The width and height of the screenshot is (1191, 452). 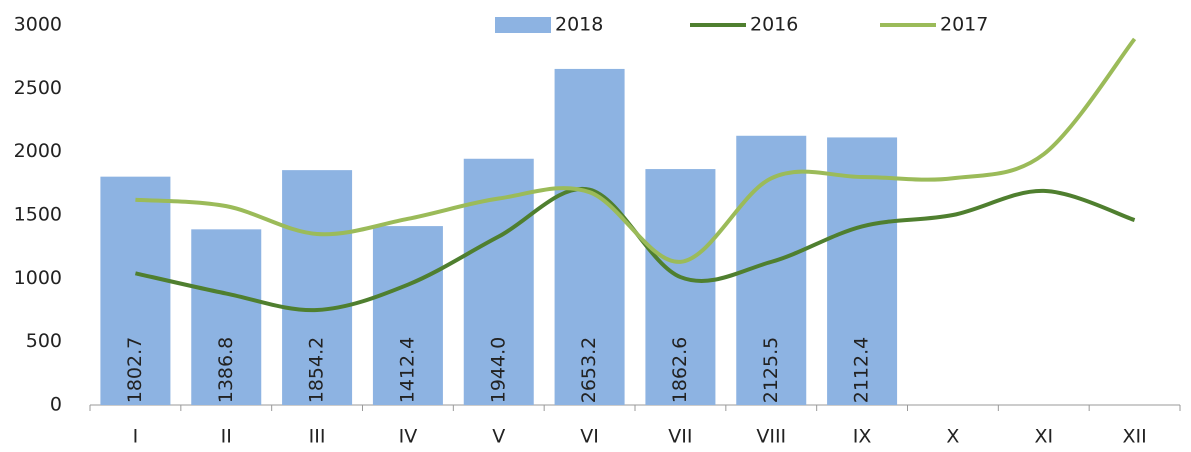 What do you see at coordinates (771, 370) in the screenshot?
I see `data-label: 2125.5` at bounding box center [771, 370].